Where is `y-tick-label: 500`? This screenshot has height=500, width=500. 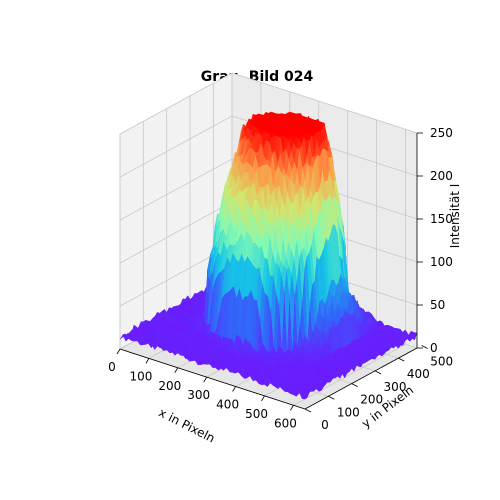 y-tick-label: 500 is located at coordinates (441, 361).